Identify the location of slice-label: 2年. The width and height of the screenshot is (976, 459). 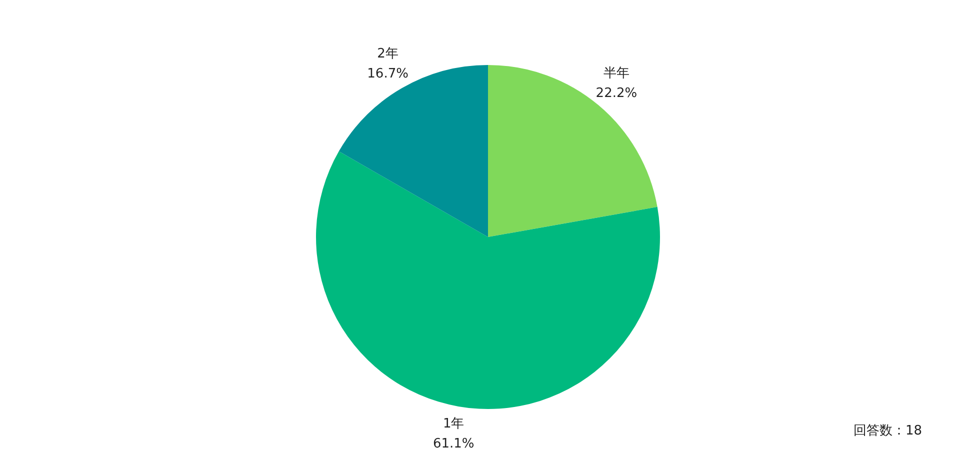
(387, 54).